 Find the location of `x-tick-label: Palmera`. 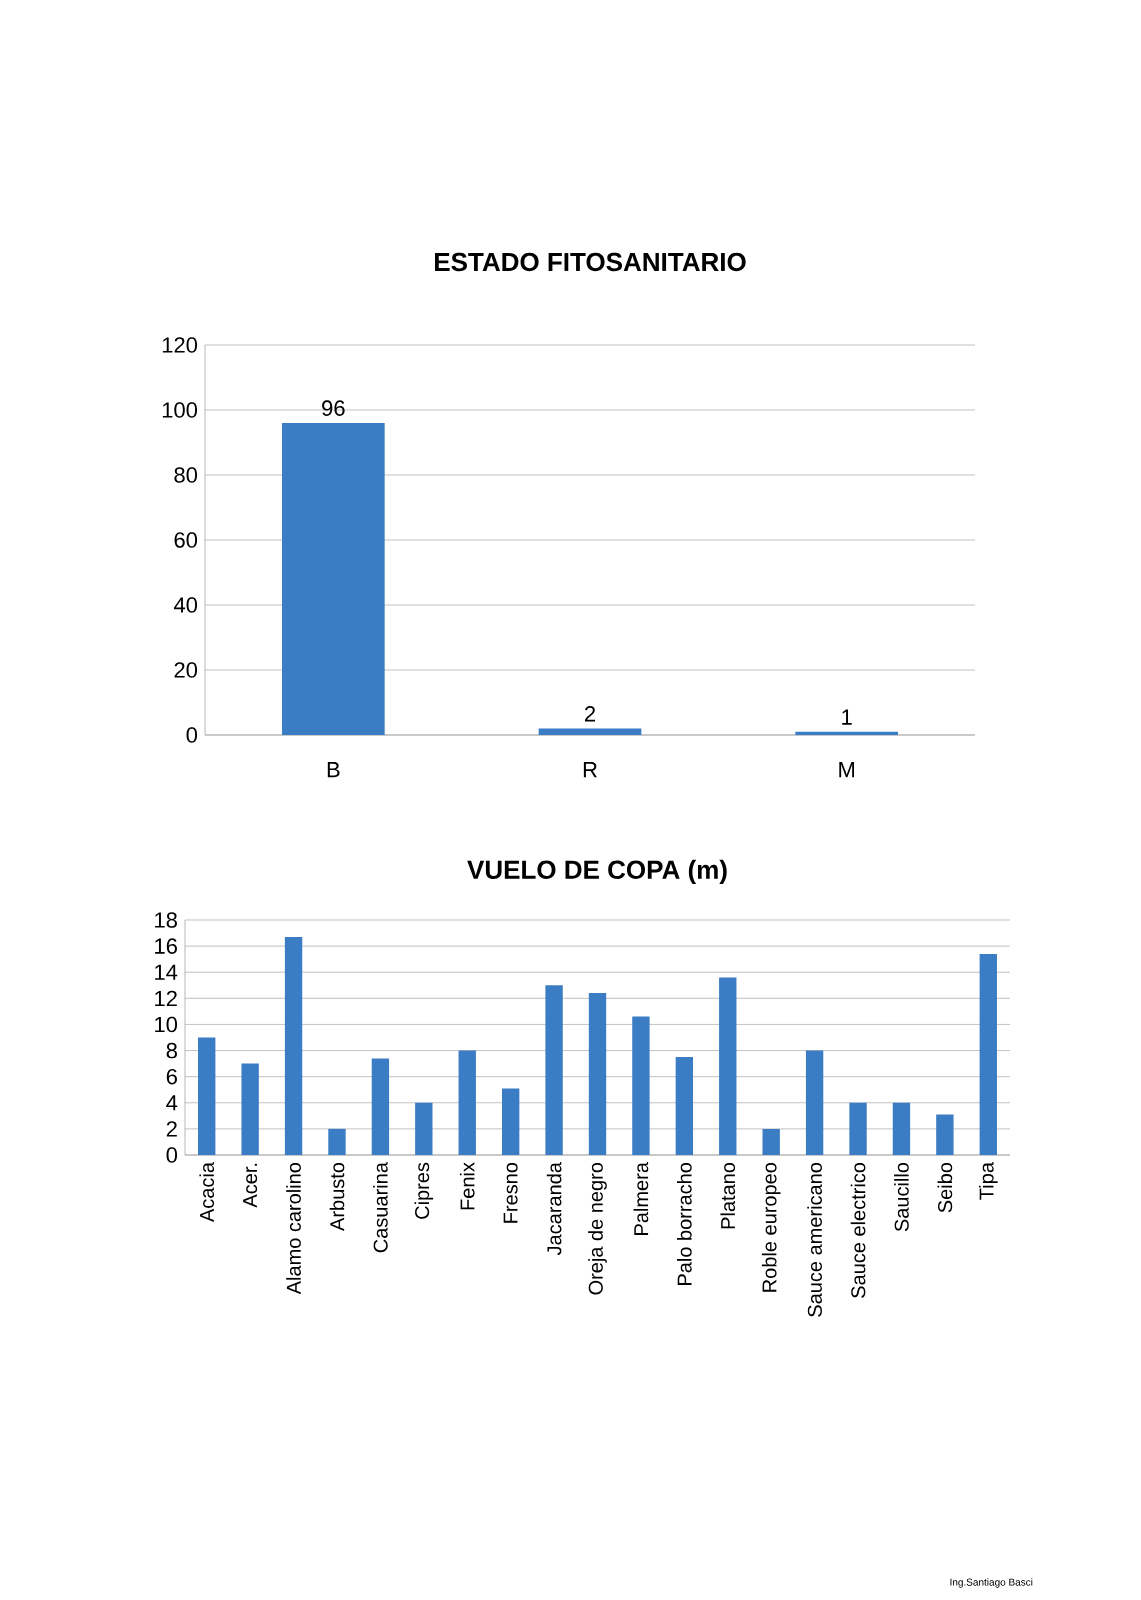

x-tick-label: Palmera is located at coordinates (641, 1198).